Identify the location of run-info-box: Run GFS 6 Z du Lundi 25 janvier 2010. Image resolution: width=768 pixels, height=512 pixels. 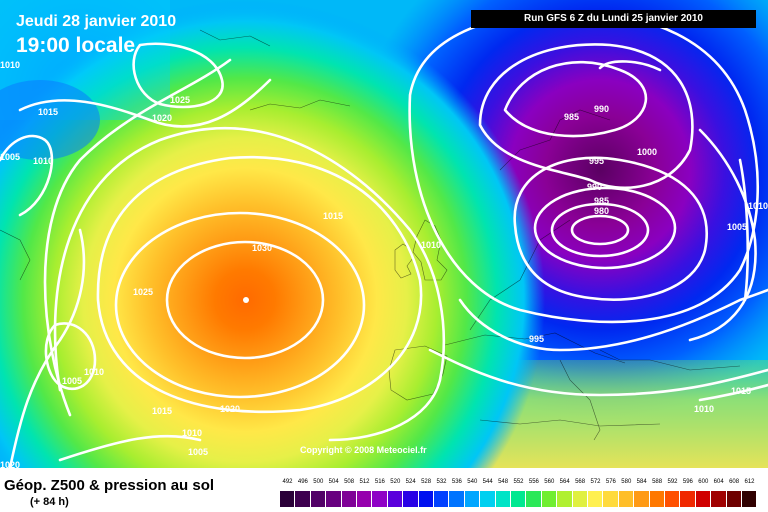
(613, 19).